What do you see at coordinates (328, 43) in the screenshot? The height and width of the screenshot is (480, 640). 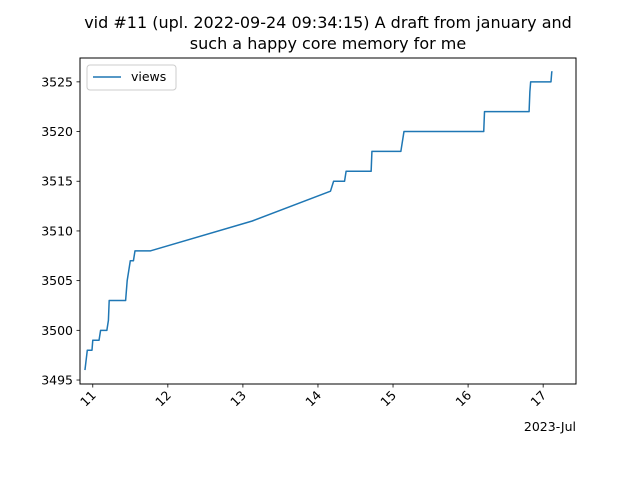 I see `chart-title-line-2: such a happy core memory for me` at bounding box center [328, 43].